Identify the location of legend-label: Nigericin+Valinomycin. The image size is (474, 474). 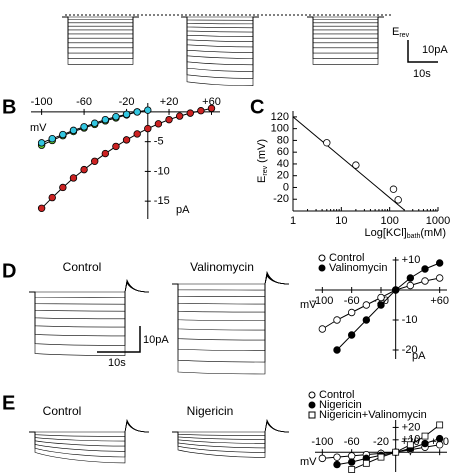
(373, 415).